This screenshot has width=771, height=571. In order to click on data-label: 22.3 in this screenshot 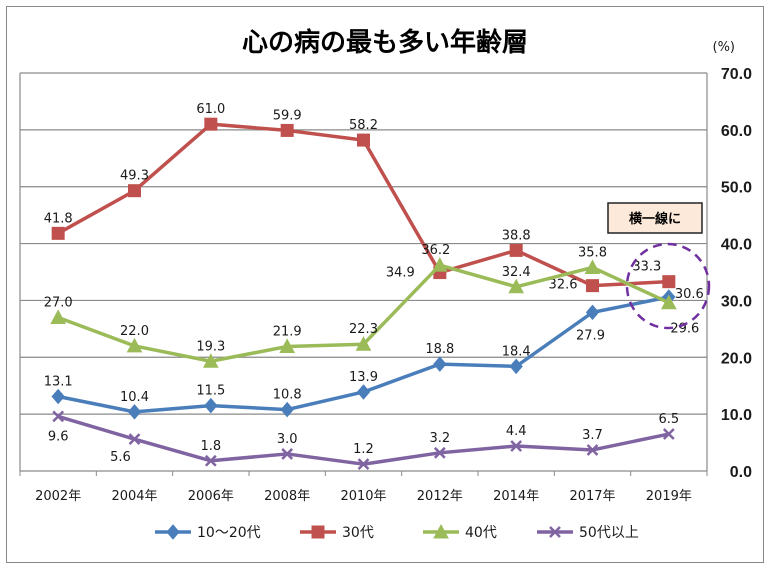, I will do `click(363, 329)`.